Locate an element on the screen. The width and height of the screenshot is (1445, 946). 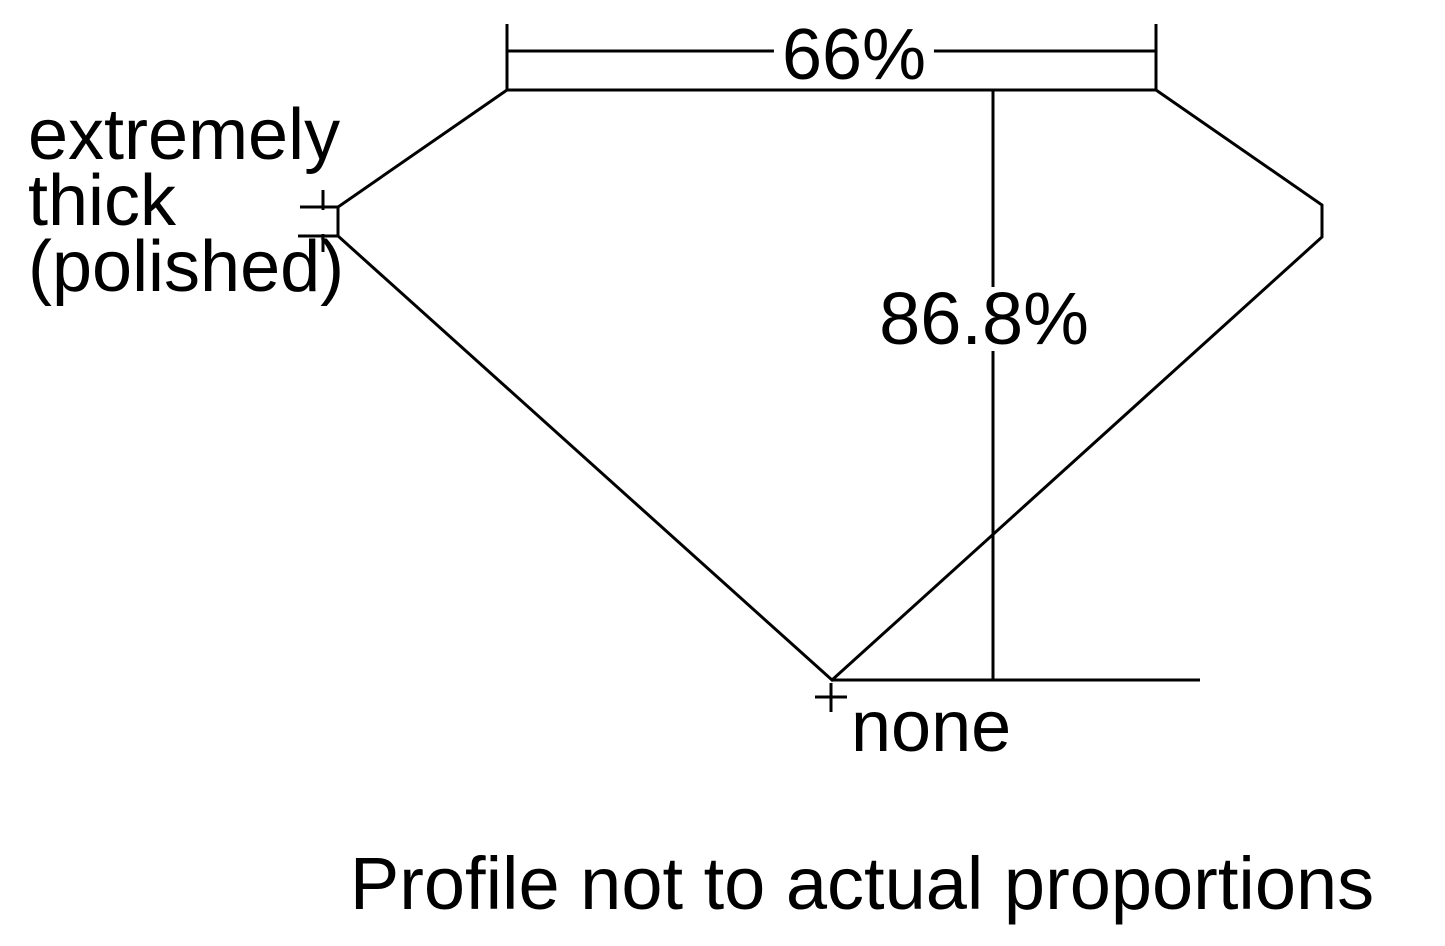
total-depth-value: 86.8% is located at coordinates (984, 318).